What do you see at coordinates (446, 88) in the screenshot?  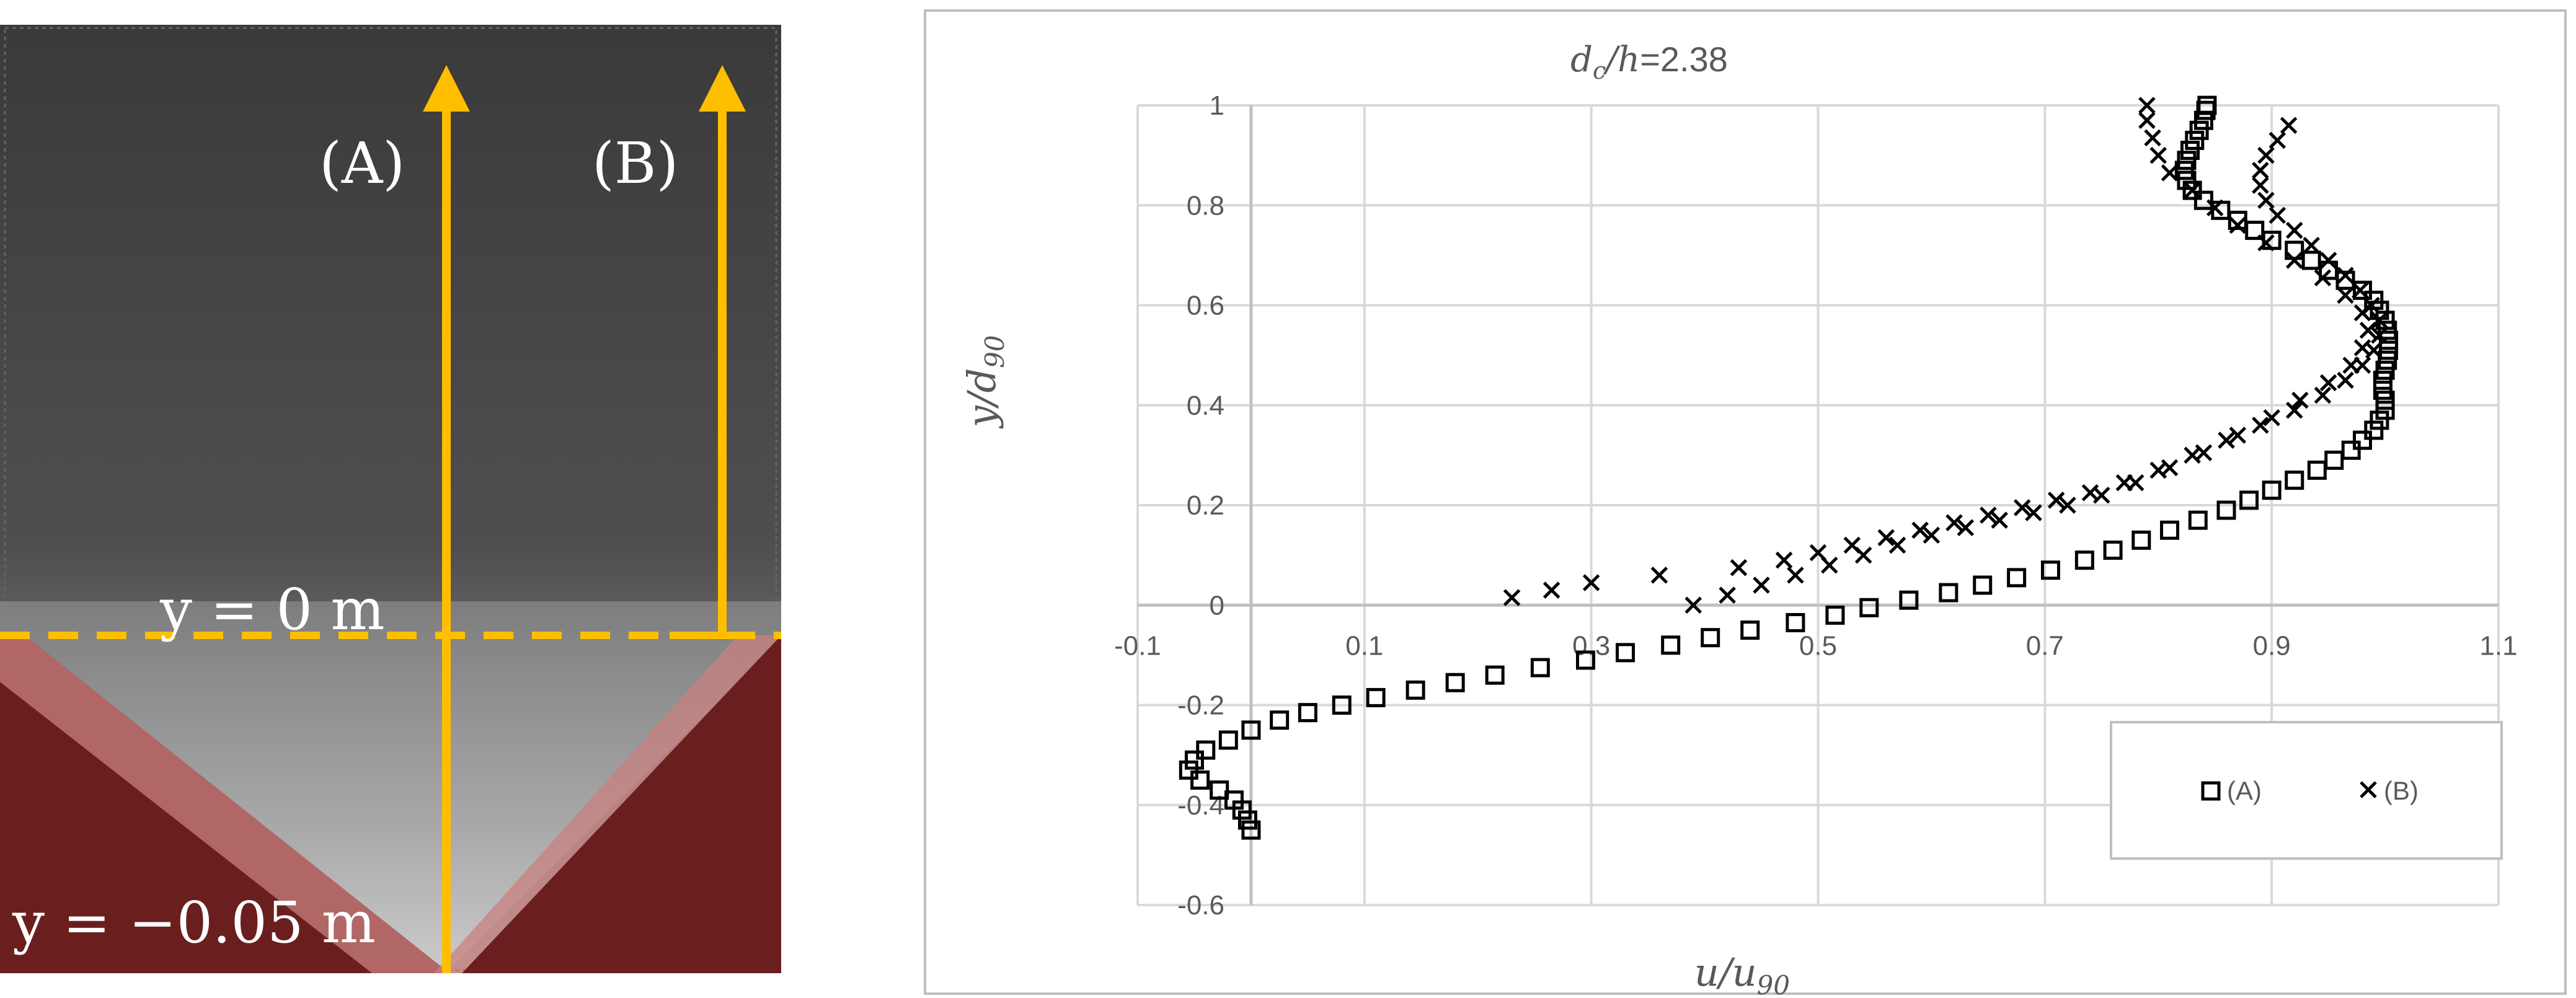 I see `arrow-a-head` at bounding box center [446, 88].